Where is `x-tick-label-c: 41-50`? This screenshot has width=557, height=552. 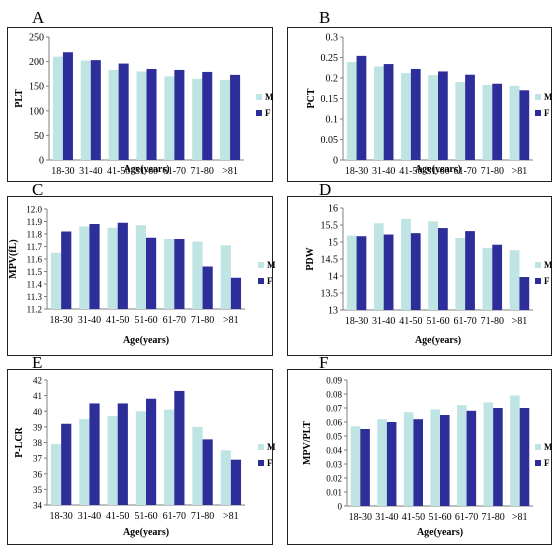 x-tick-label-c: 41-50 is located at coordinates (117, 320).